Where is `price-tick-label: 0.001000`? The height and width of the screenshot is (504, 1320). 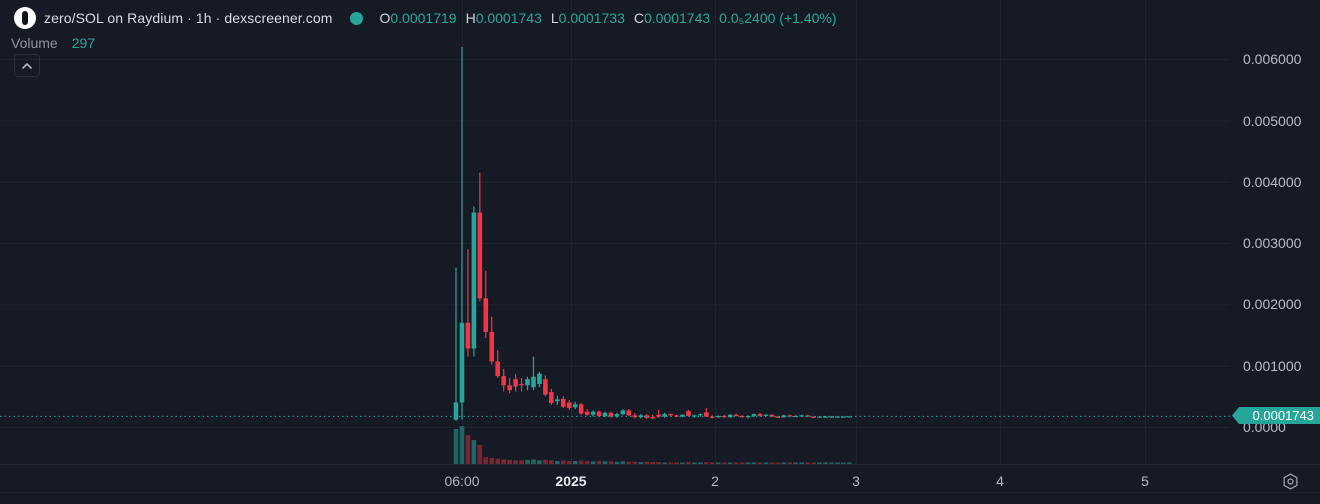 price-tick-label: 0.001000 is located at coordinates (1272, 365).